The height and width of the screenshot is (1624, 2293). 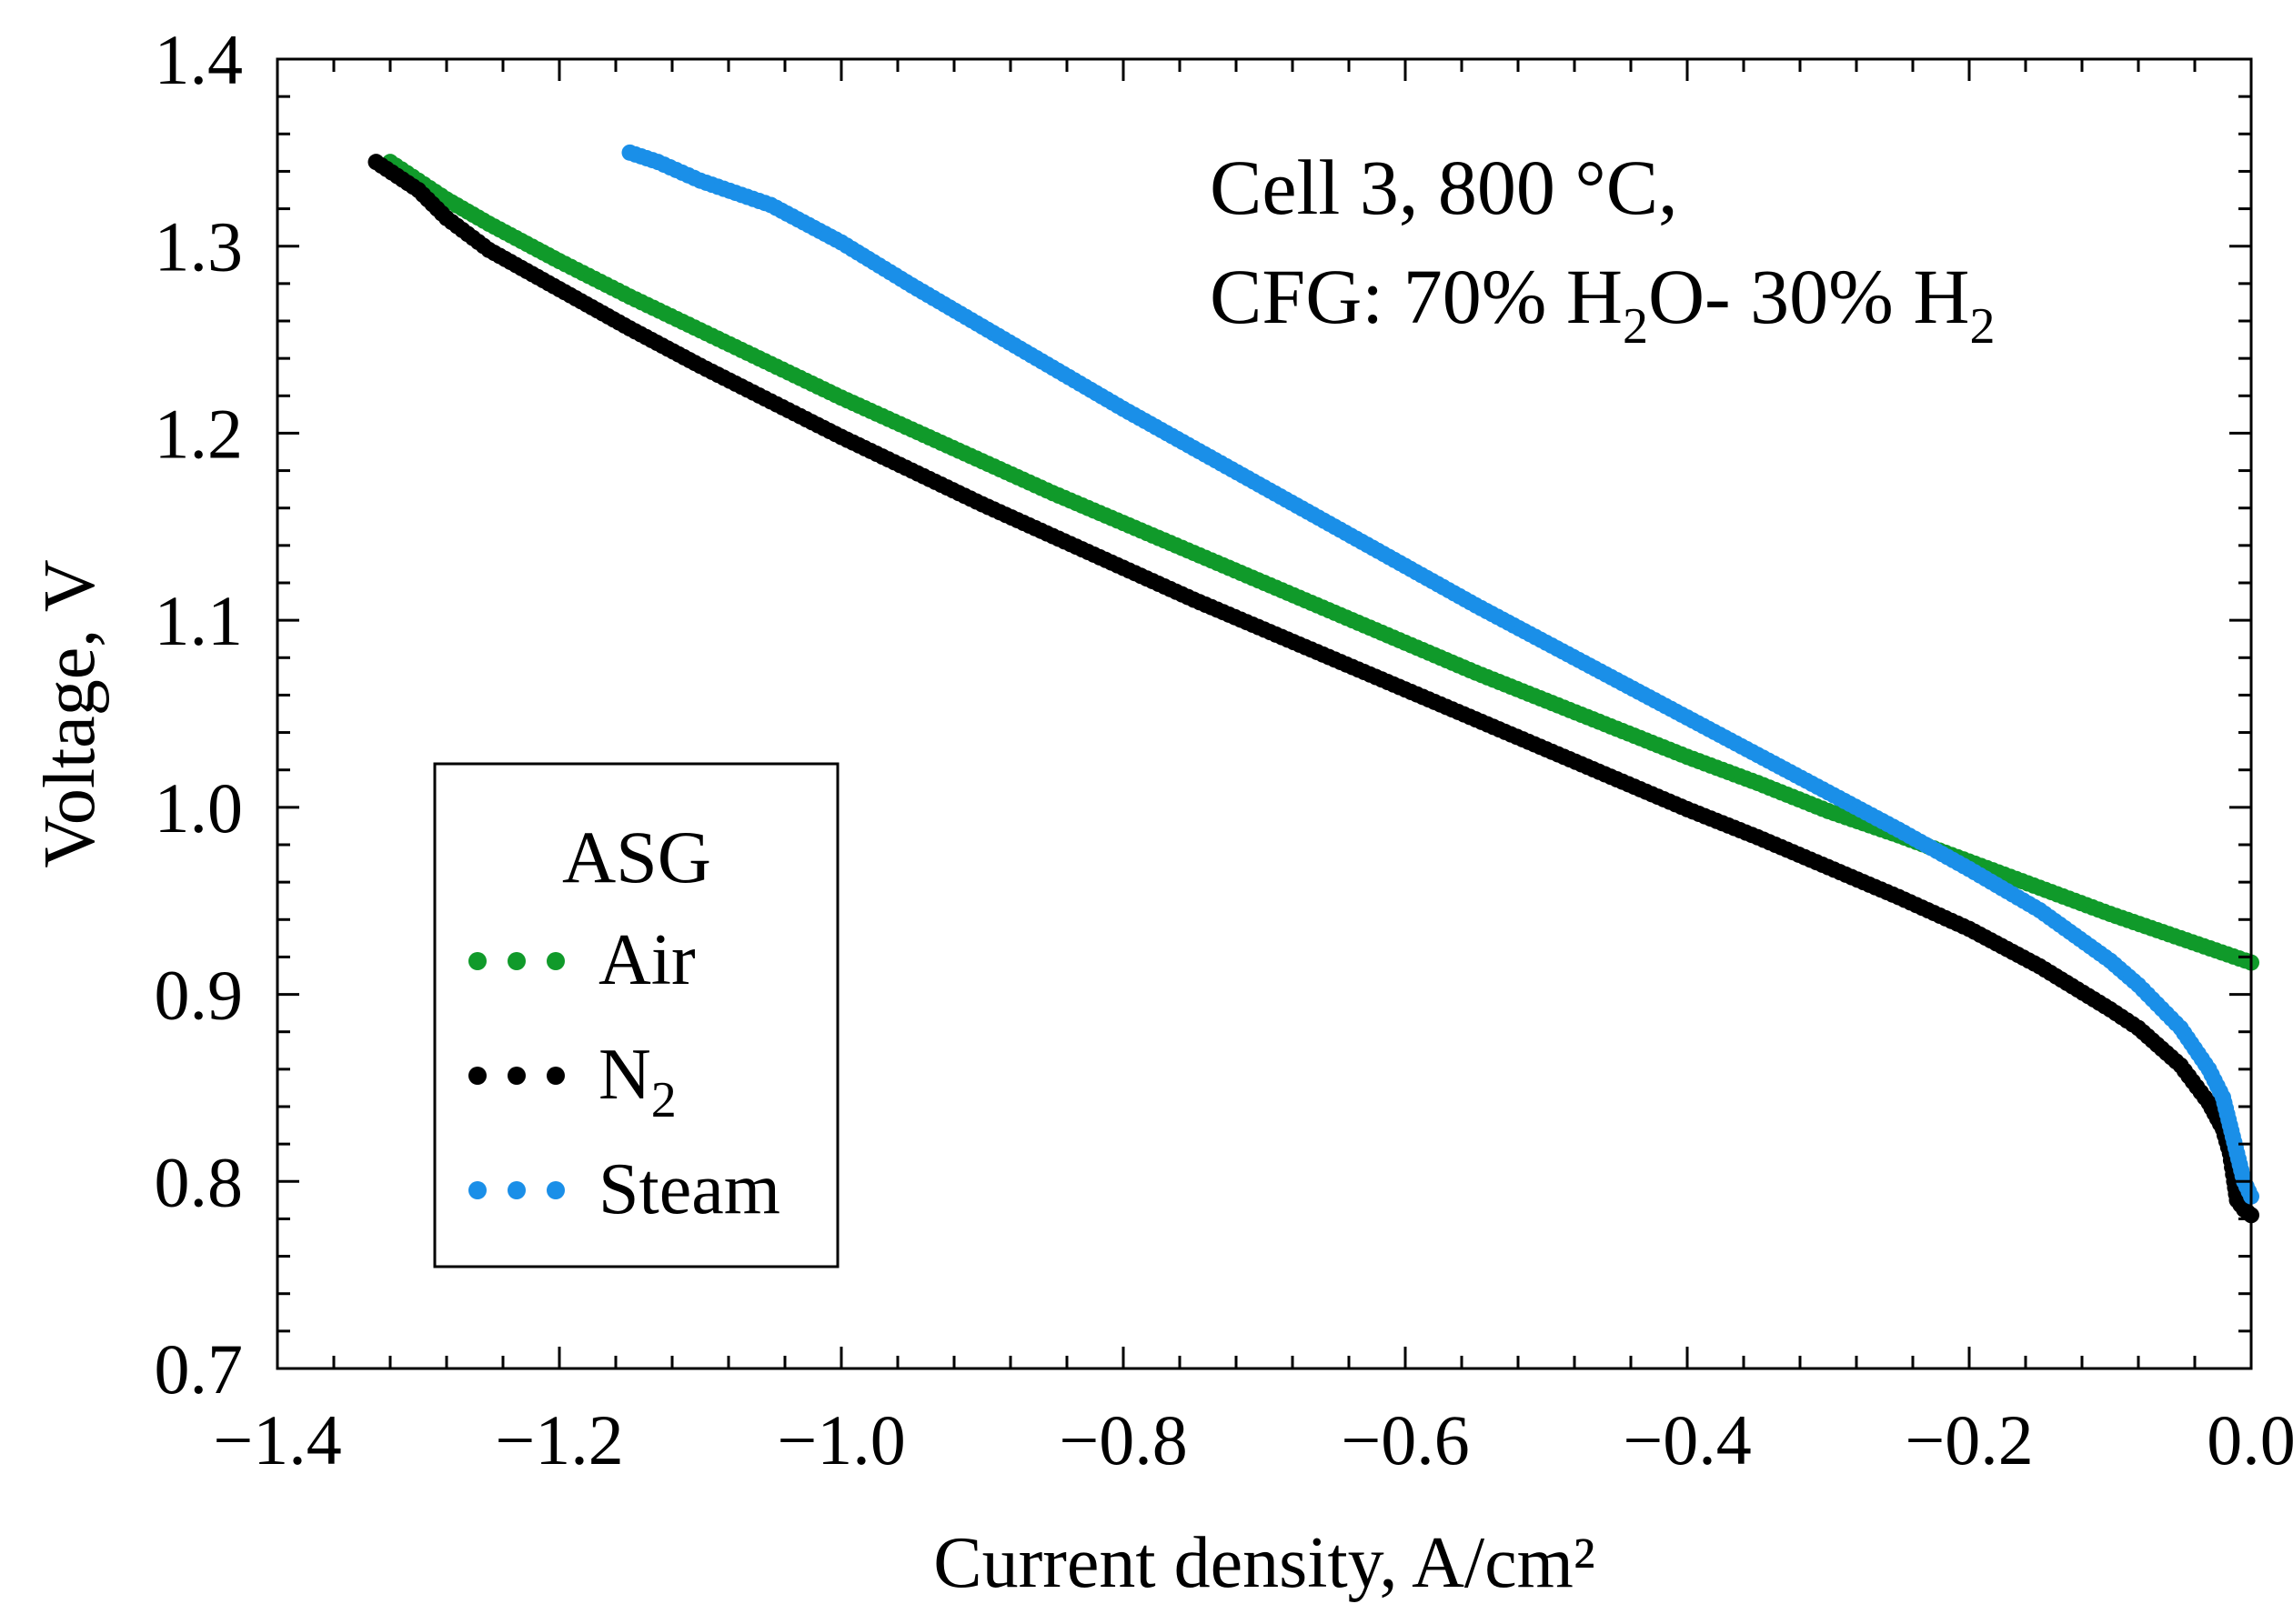 I want to click on y-tick-label: 0.7, so click(x=199, y=1368).